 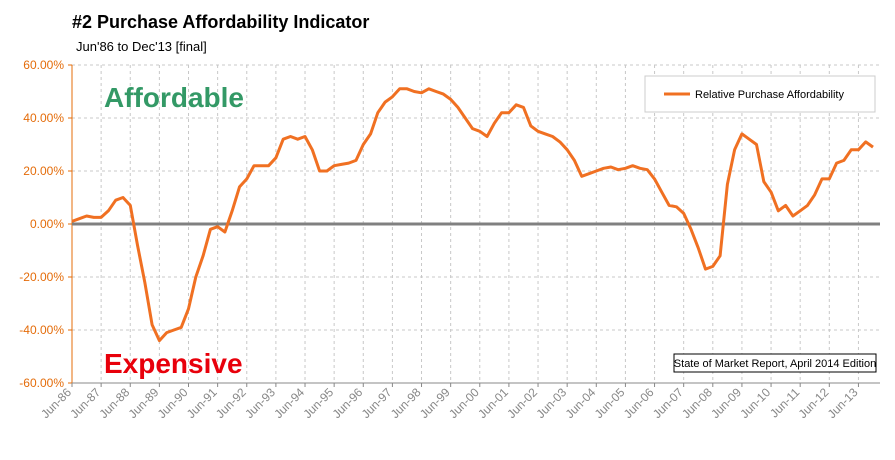 What do you see at coordinates (41, 277) in the screenshot?
I see `y-tick-label: -20.00%` at bounding box center [41, 277].